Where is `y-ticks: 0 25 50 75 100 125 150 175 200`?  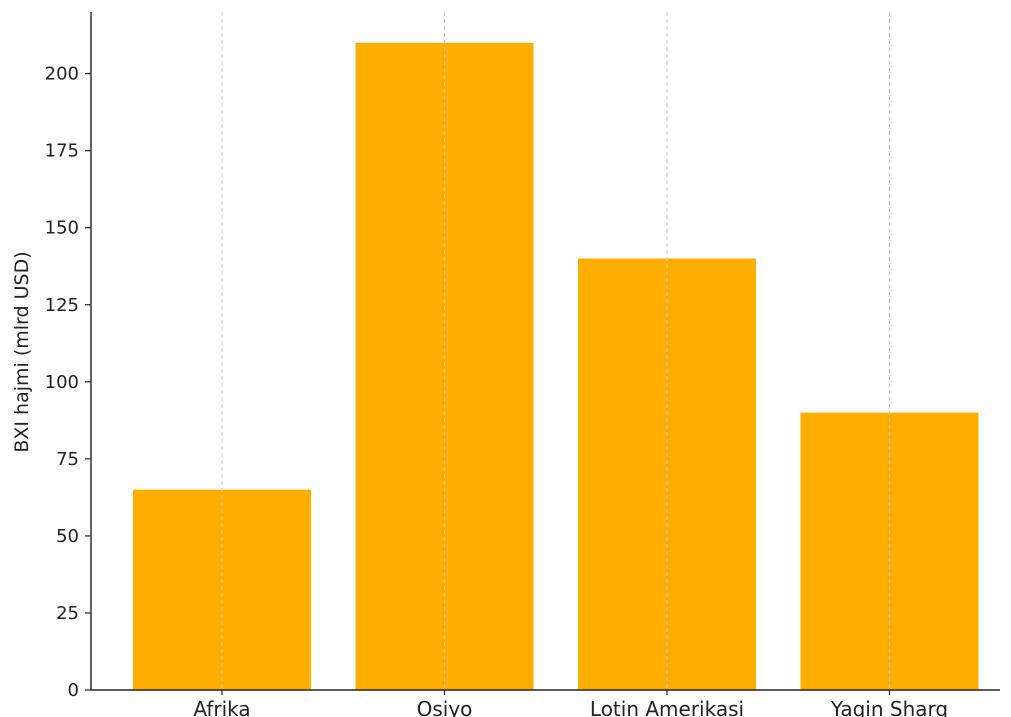
y-ticks: 0 25 50 75 100 125 150 175 200 is located at coordinates (68, 382).